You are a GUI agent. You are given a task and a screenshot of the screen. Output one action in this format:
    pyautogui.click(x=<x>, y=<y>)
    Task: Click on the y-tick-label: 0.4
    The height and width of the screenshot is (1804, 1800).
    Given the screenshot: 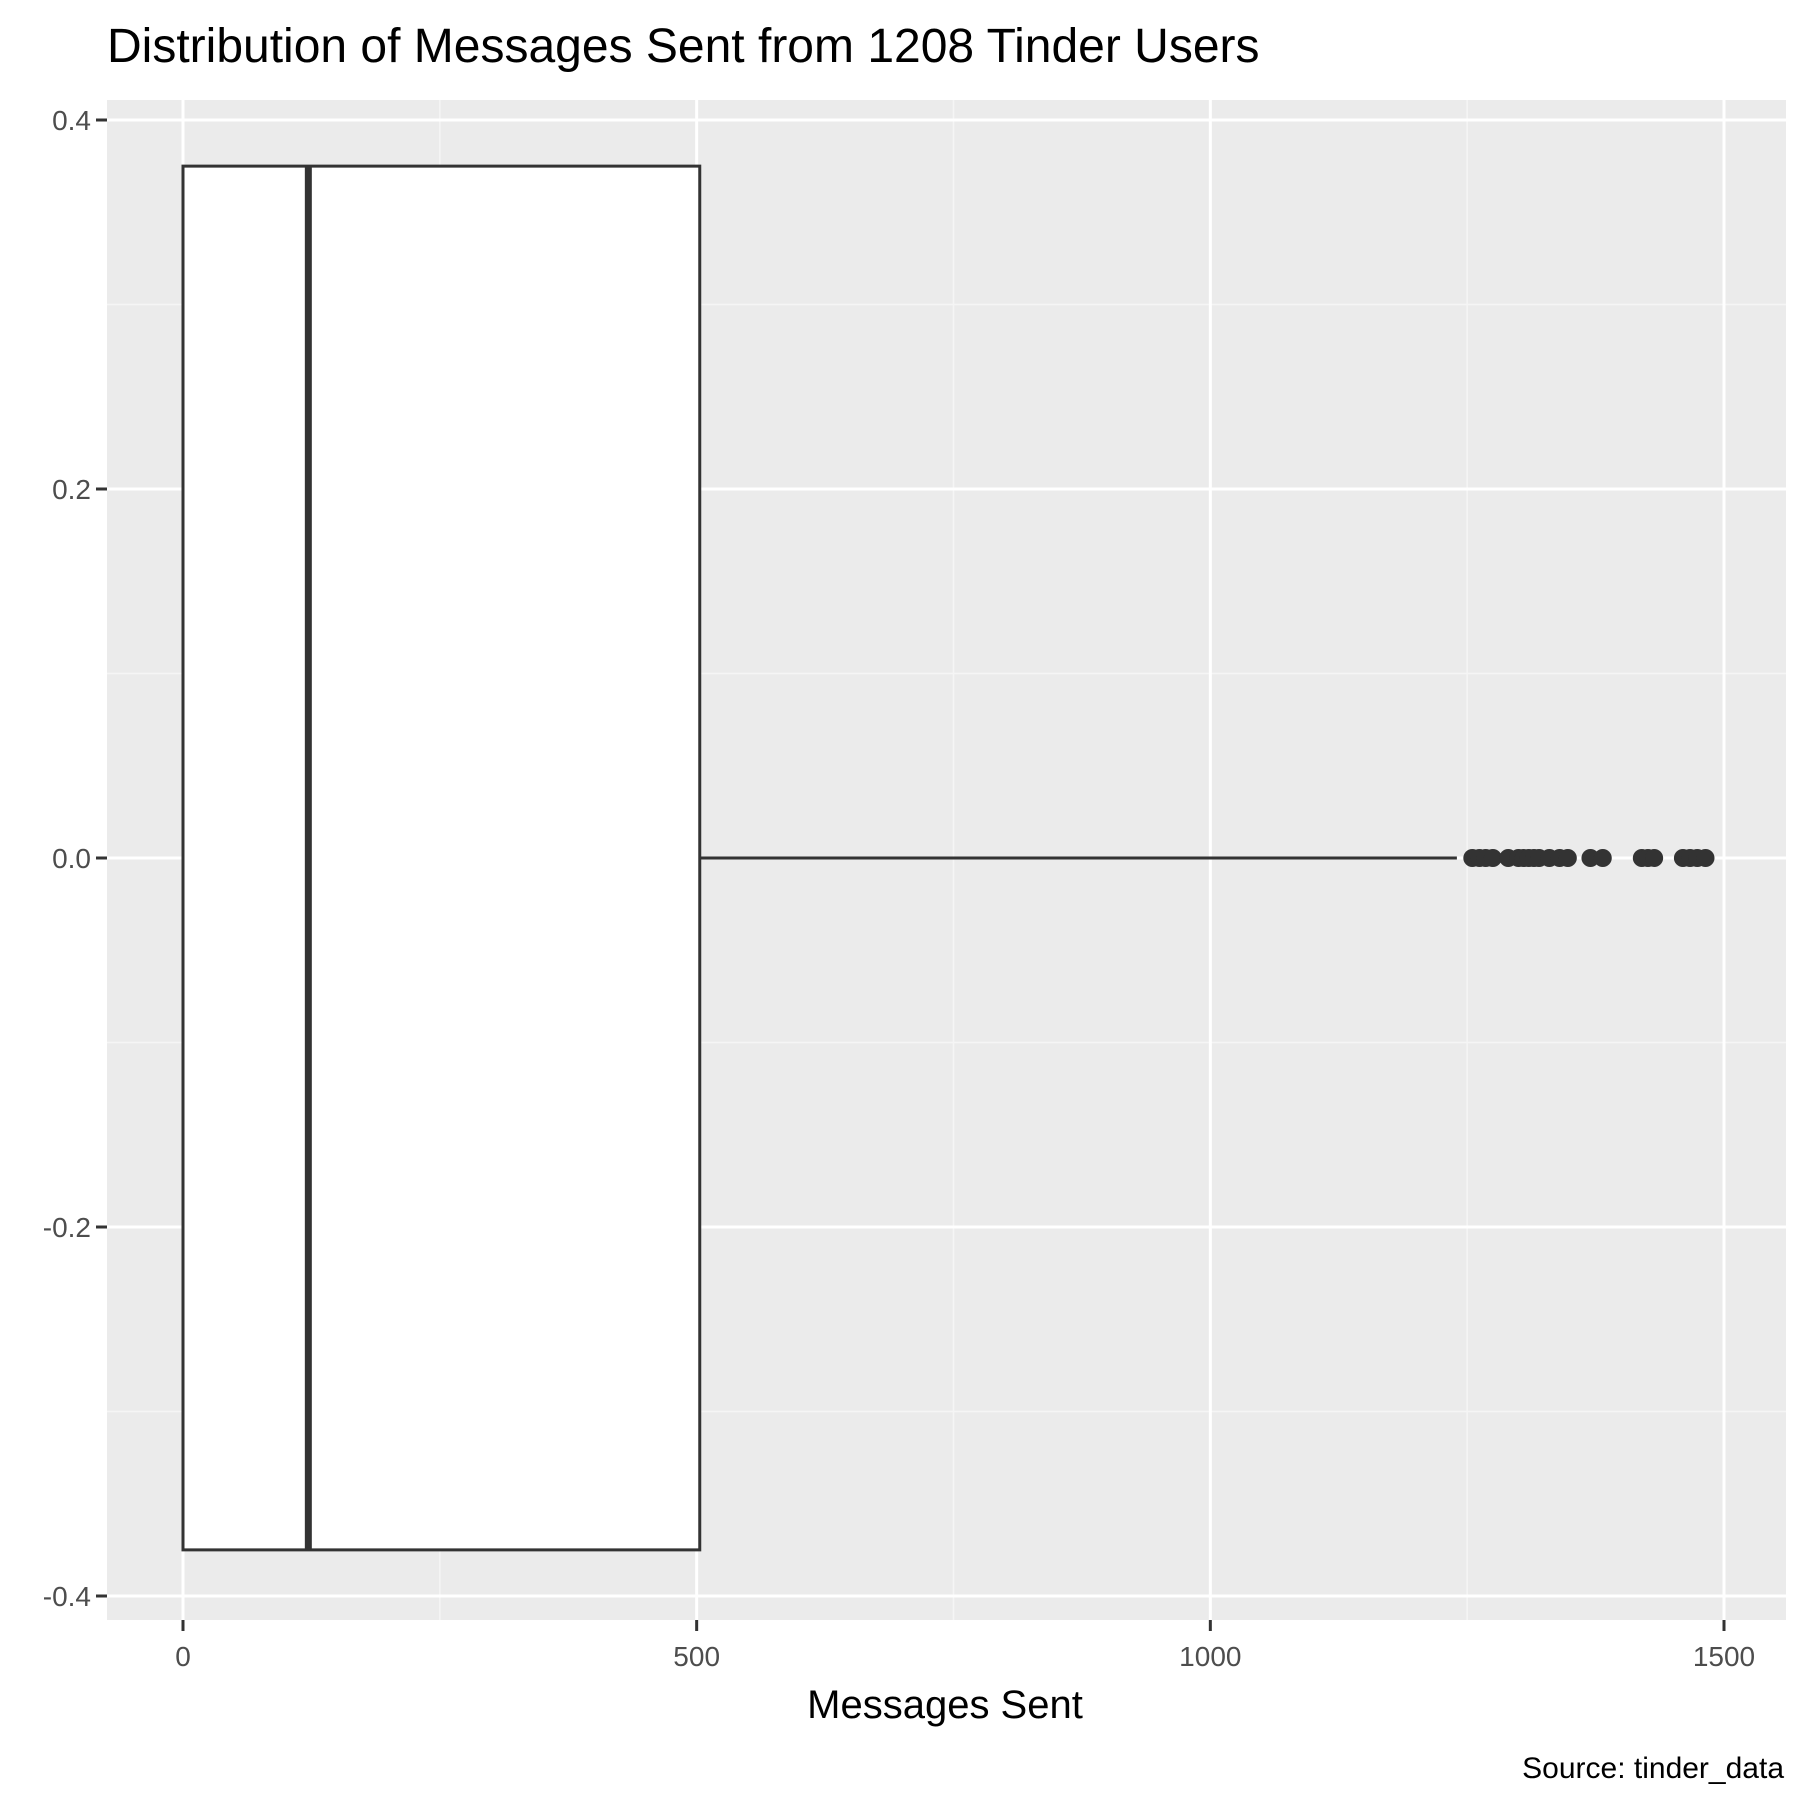 What is the action you would take?
    pyautogui.click(x=71, y=120)
    